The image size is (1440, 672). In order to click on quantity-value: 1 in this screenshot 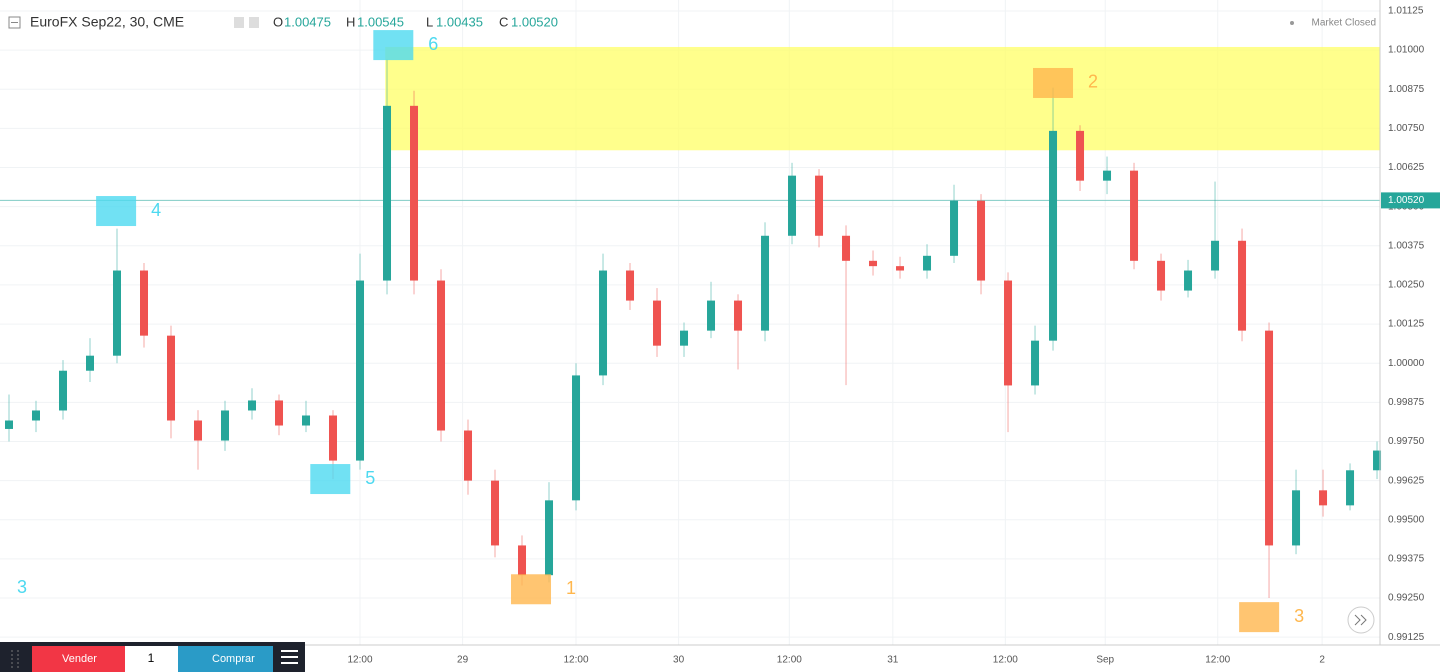, I will do `click(151, 658)`.